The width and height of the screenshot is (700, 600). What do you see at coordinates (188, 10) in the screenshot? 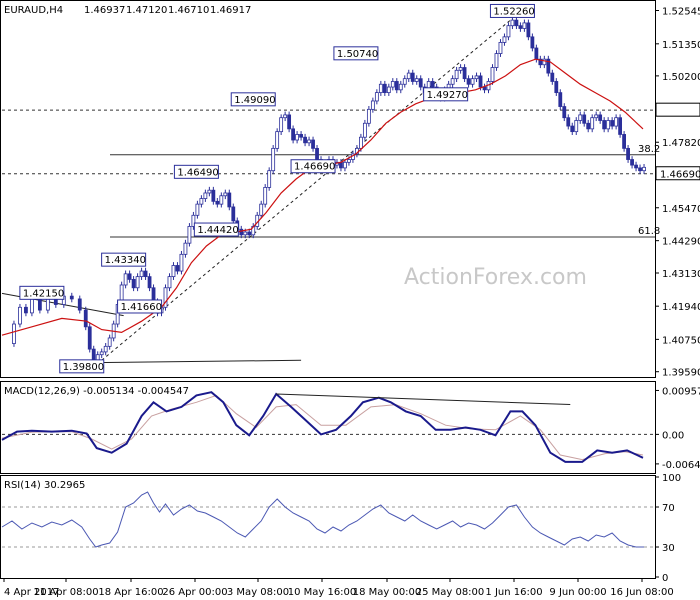
I see `ohlc-low: 1.46710` at bounding box center [188, 10].